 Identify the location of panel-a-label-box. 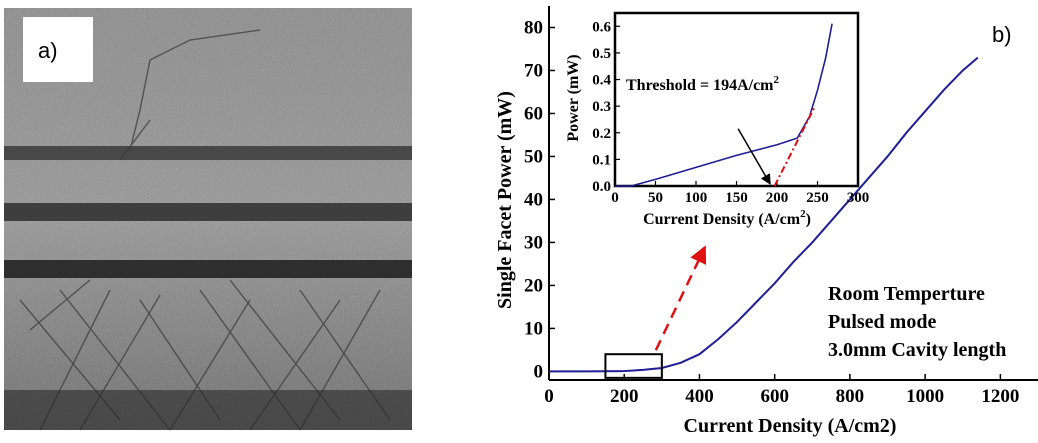
(58, 49).